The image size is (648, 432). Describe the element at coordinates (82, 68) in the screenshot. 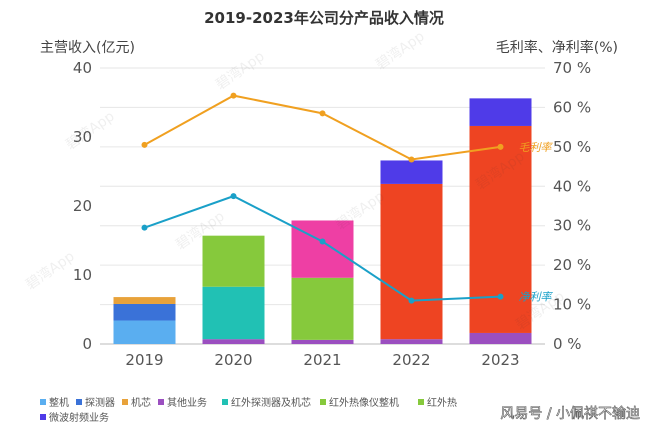

I see `y-tick-label: 40` at that location.